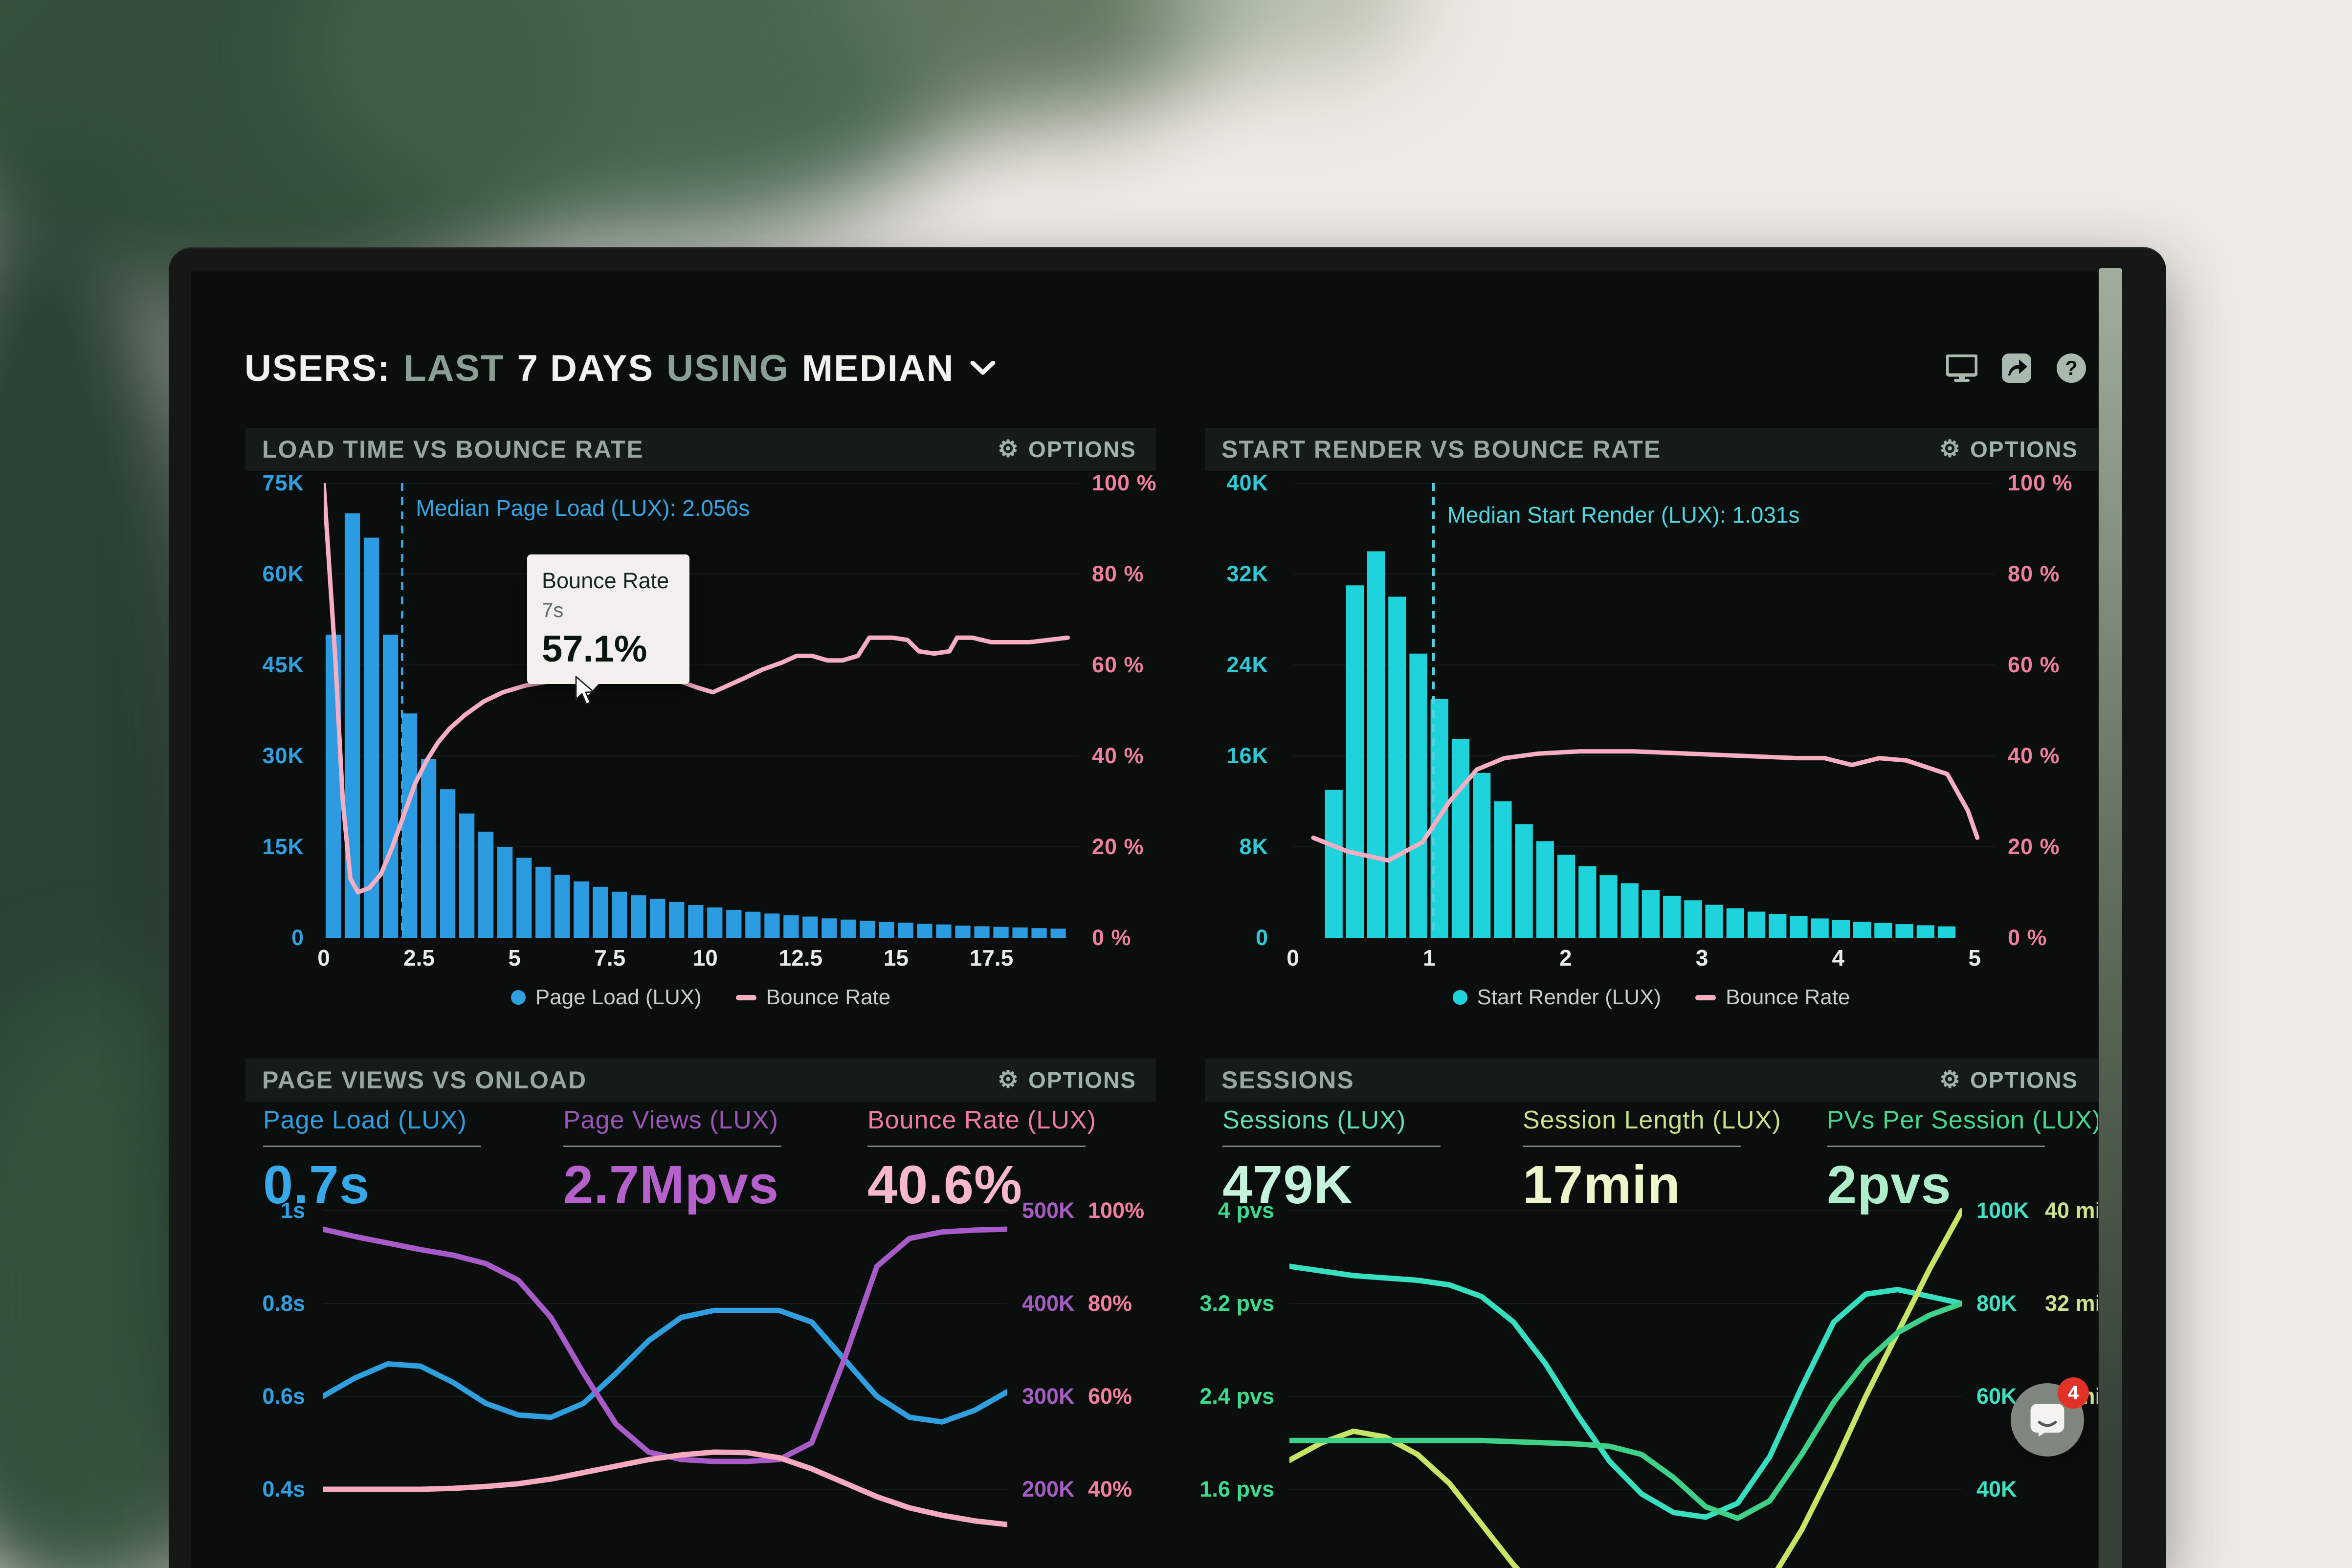 The width and height of the screenshot is (2352, 1568). Describe the element at coordinates (944, 1185) in the screenshot. I see `metric-value: 40.6%` at that location.